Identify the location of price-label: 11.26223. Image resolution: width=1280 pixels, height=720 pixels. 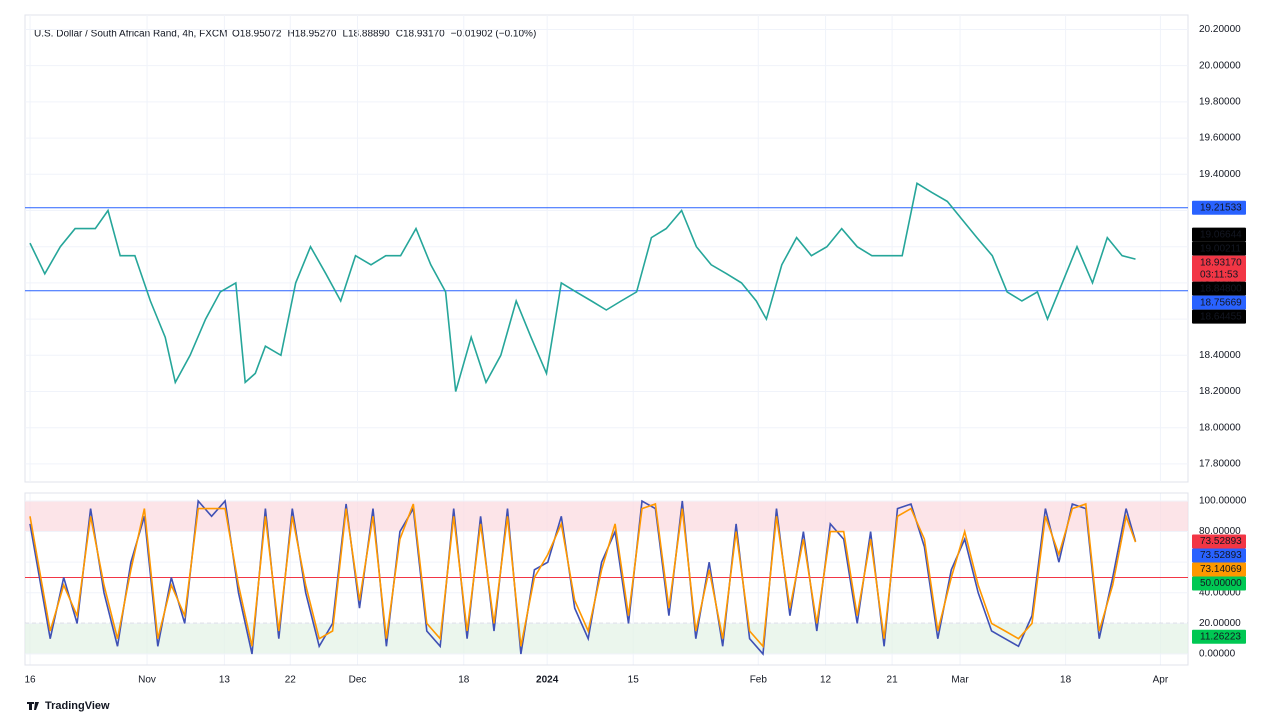
(1220, 636).